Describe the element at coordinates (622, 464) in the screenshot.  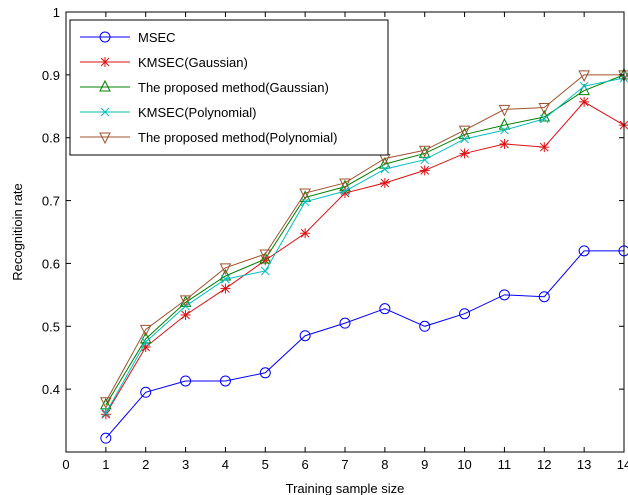
I see `x-tick-label: 14` at that location.